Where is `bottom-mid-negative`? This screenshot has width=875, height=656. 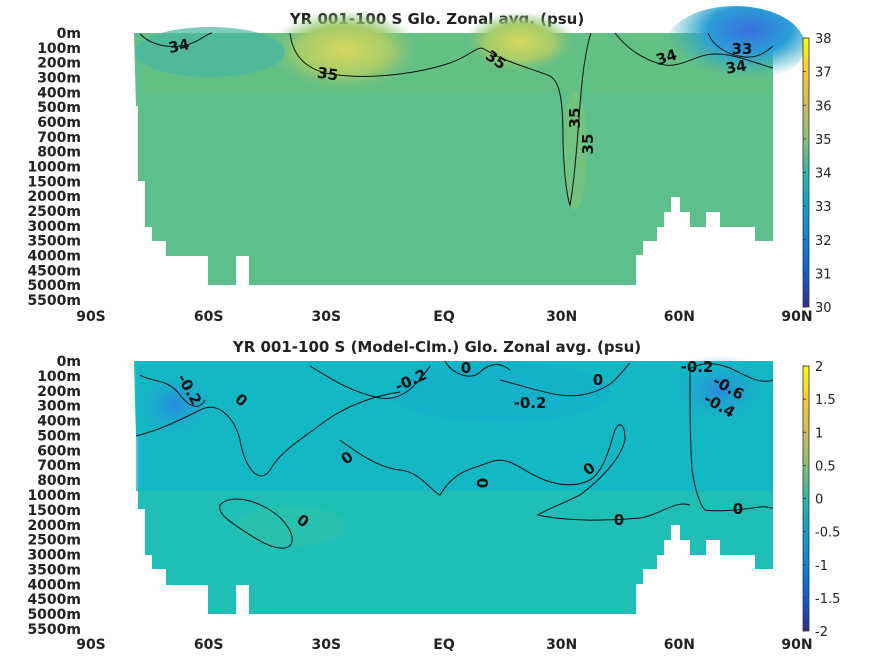 bottom-mid-negative is located at coordinates (500, 392).